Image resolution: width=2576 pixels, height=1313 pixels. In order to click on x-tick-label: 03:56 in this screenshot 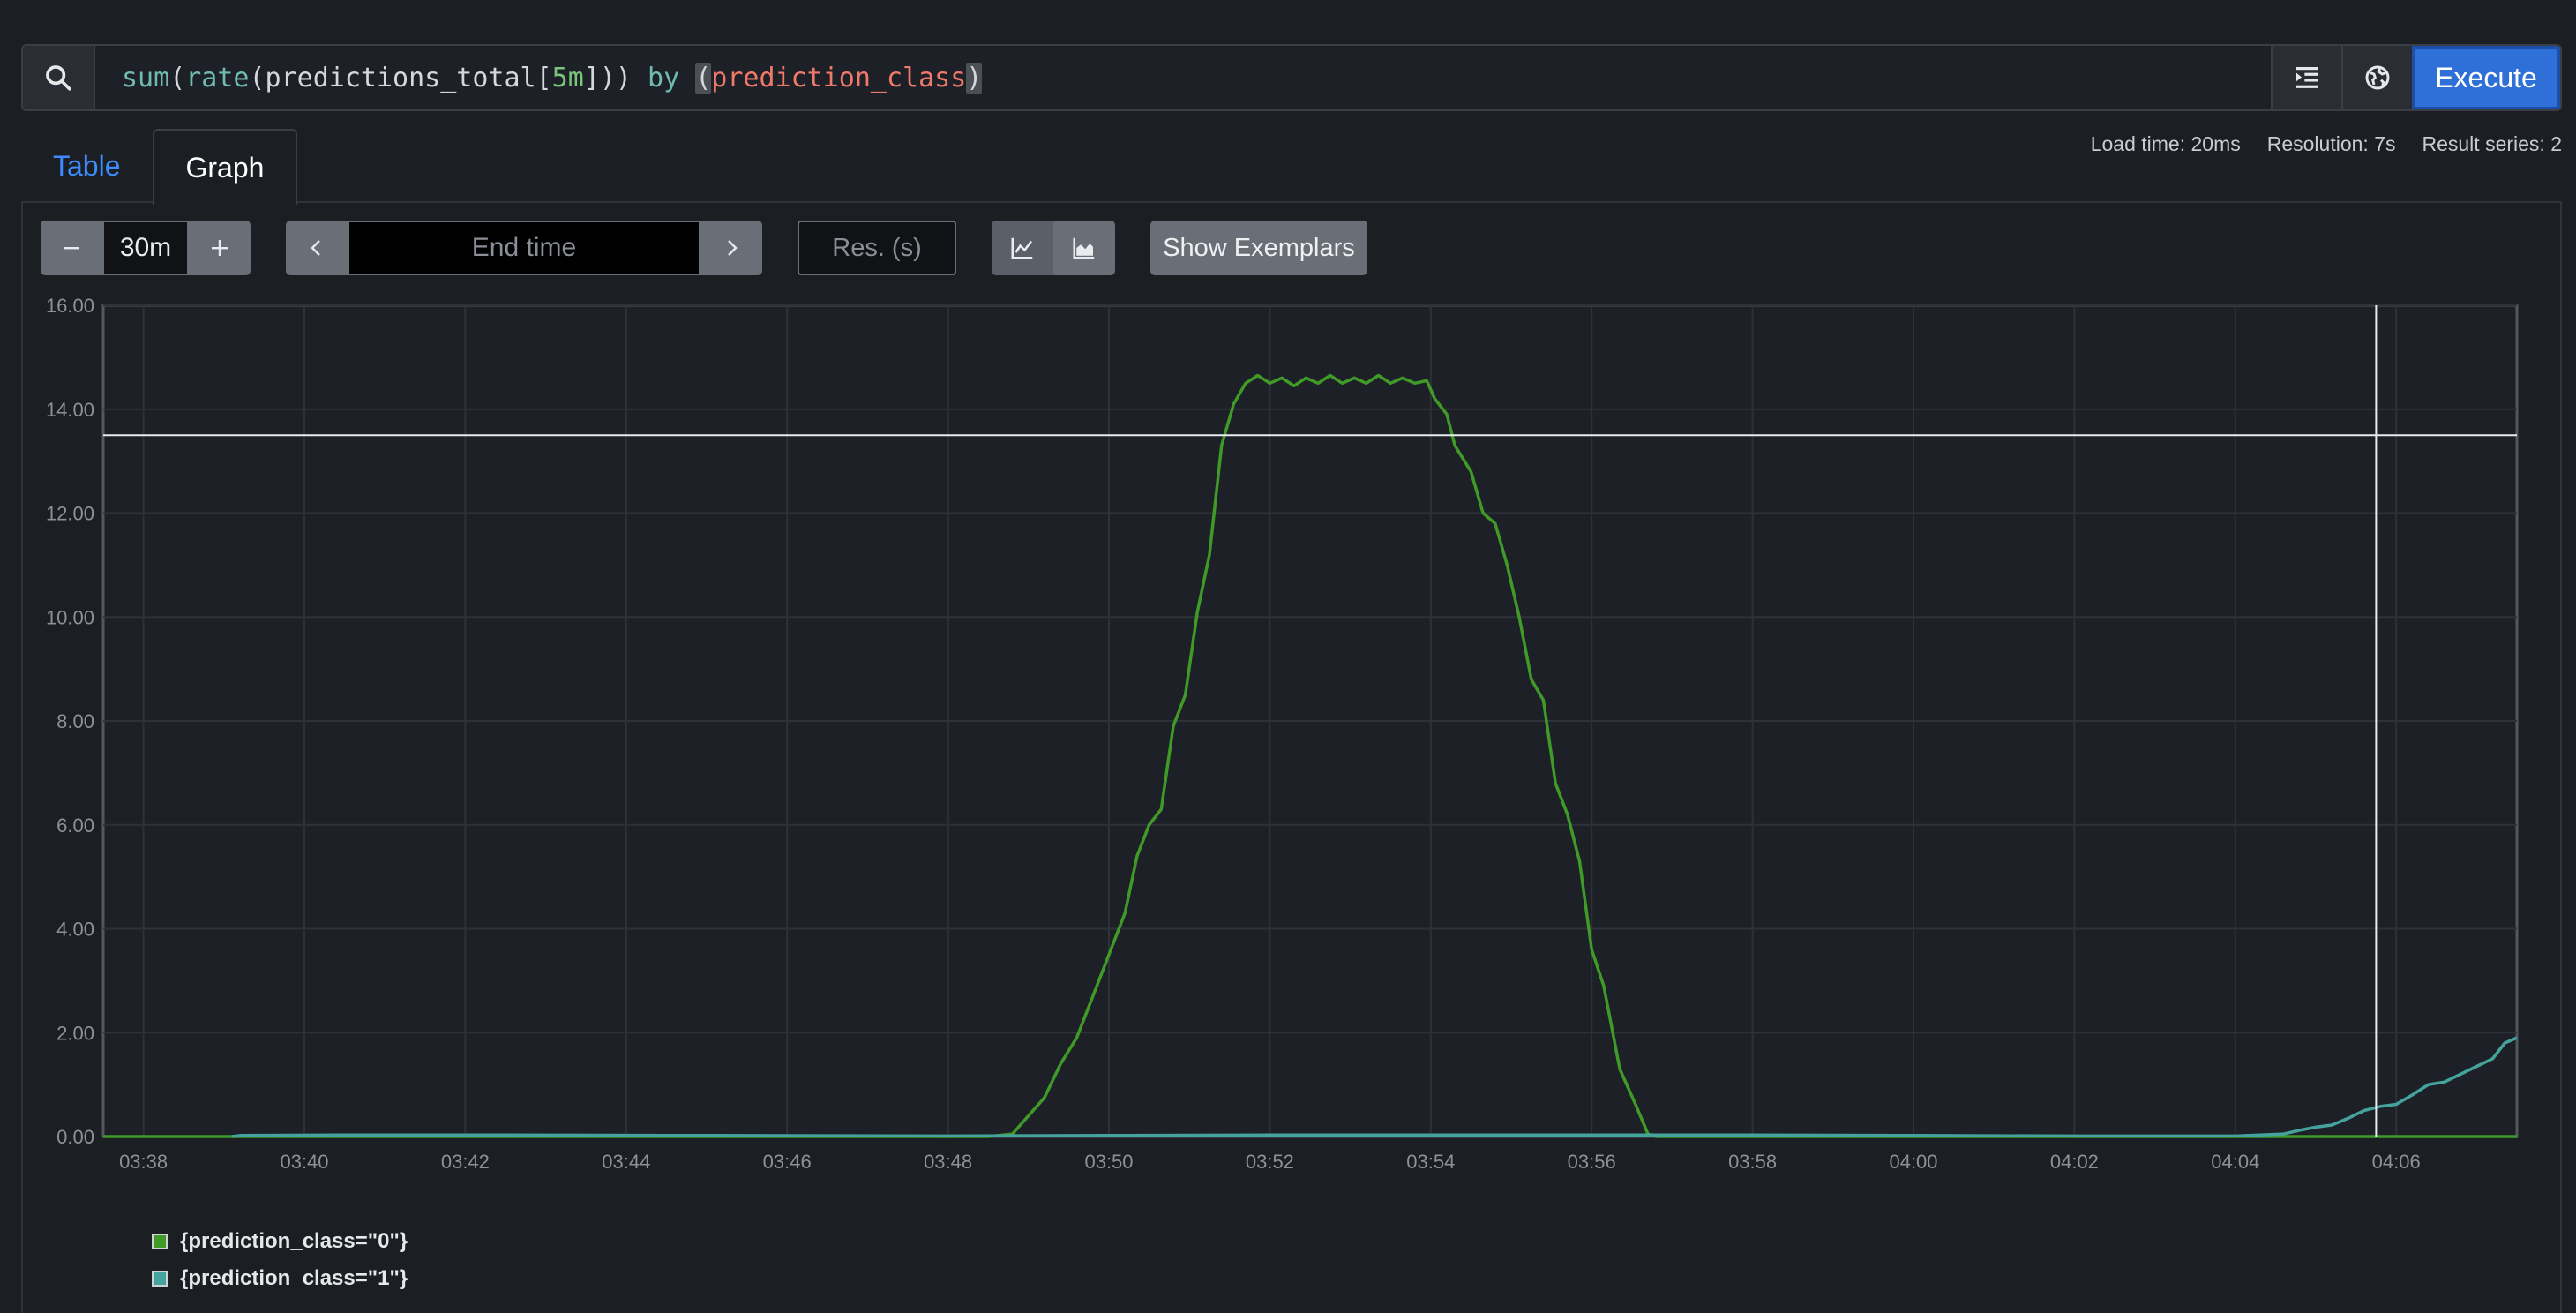, I will do `click(1592, 1162)`.